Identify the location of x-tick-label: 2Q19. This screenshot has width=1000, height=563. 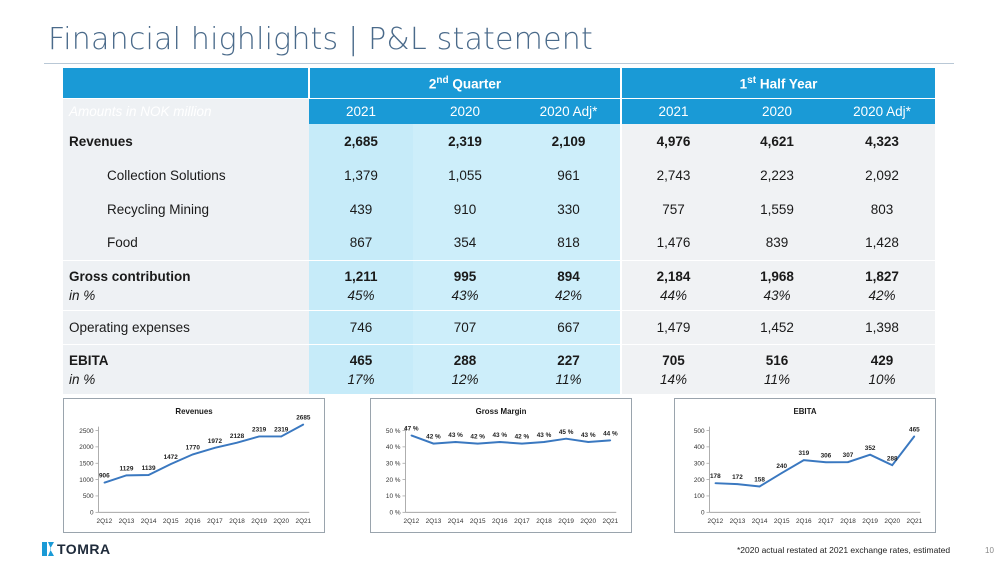
(259, 521).